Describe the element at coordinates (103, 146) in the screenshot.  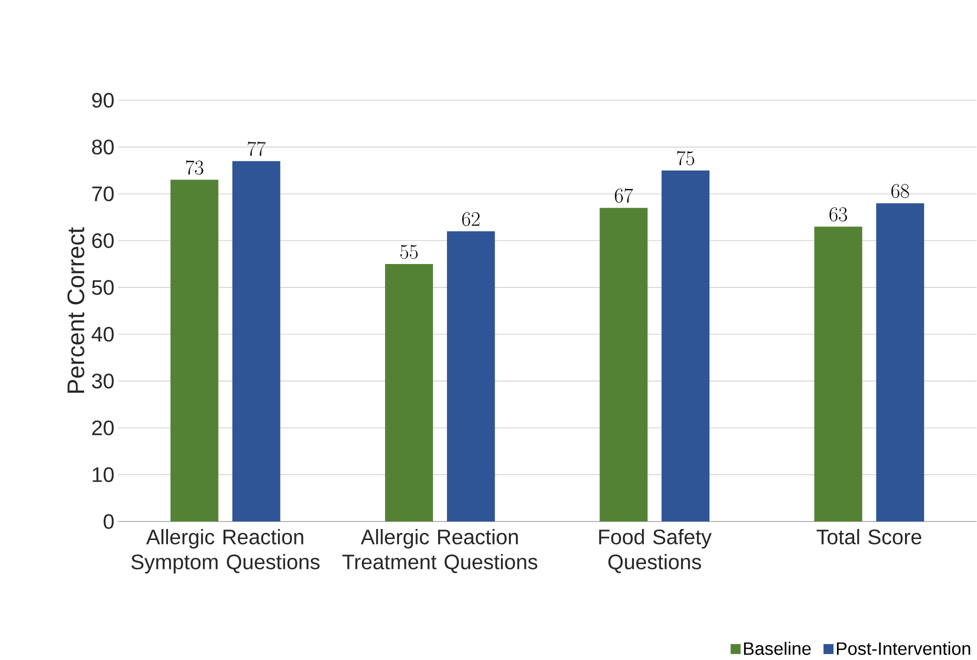
I see `y-tick-label: 80` at that location.